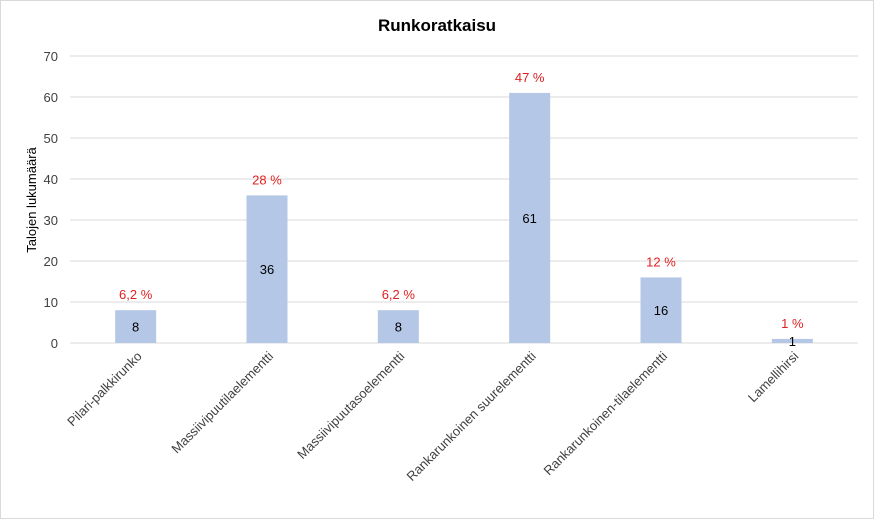 The height and width of the screenshot is (519, 874). I want to click on y-tick-label: 20, so click(51, 261).